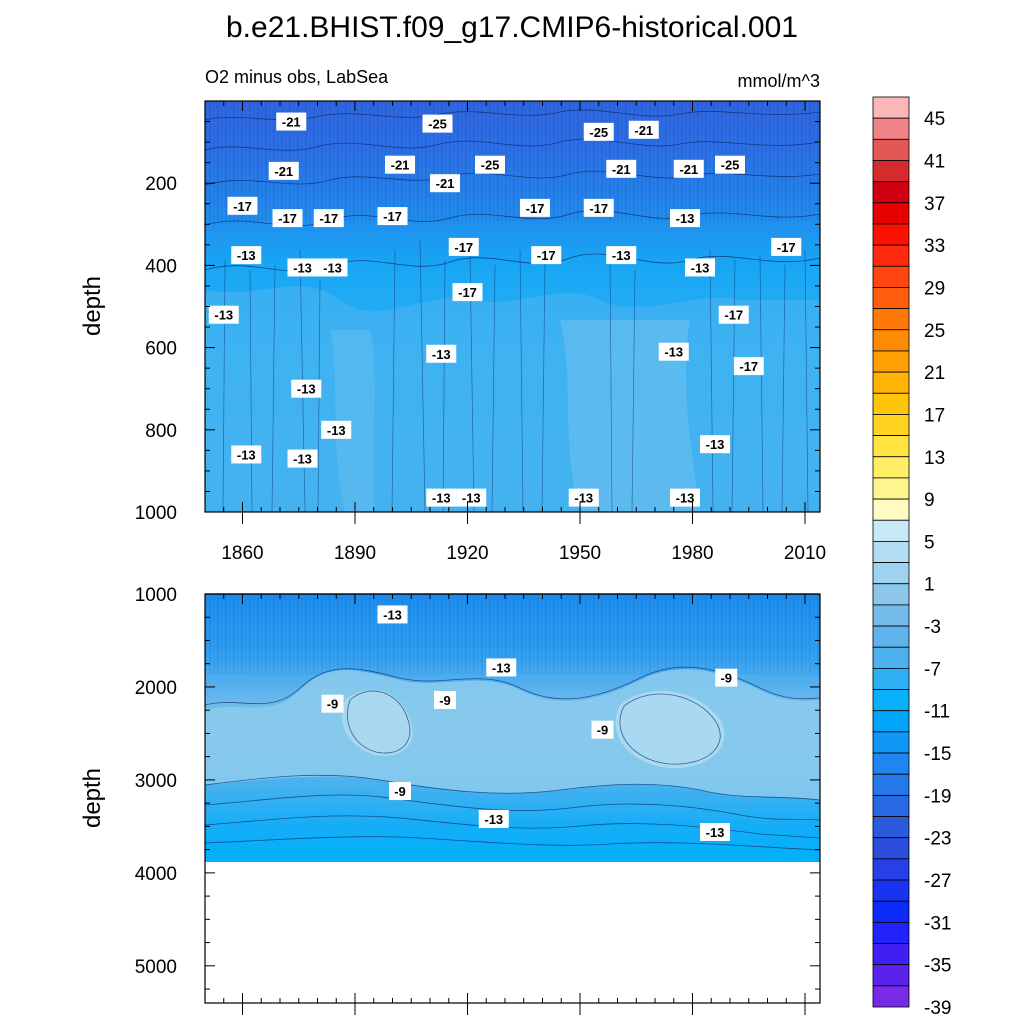  Describe the element at coordinates (156, 967) in the screenshot. I see `lower-y-tick-label: 5000` at that location.